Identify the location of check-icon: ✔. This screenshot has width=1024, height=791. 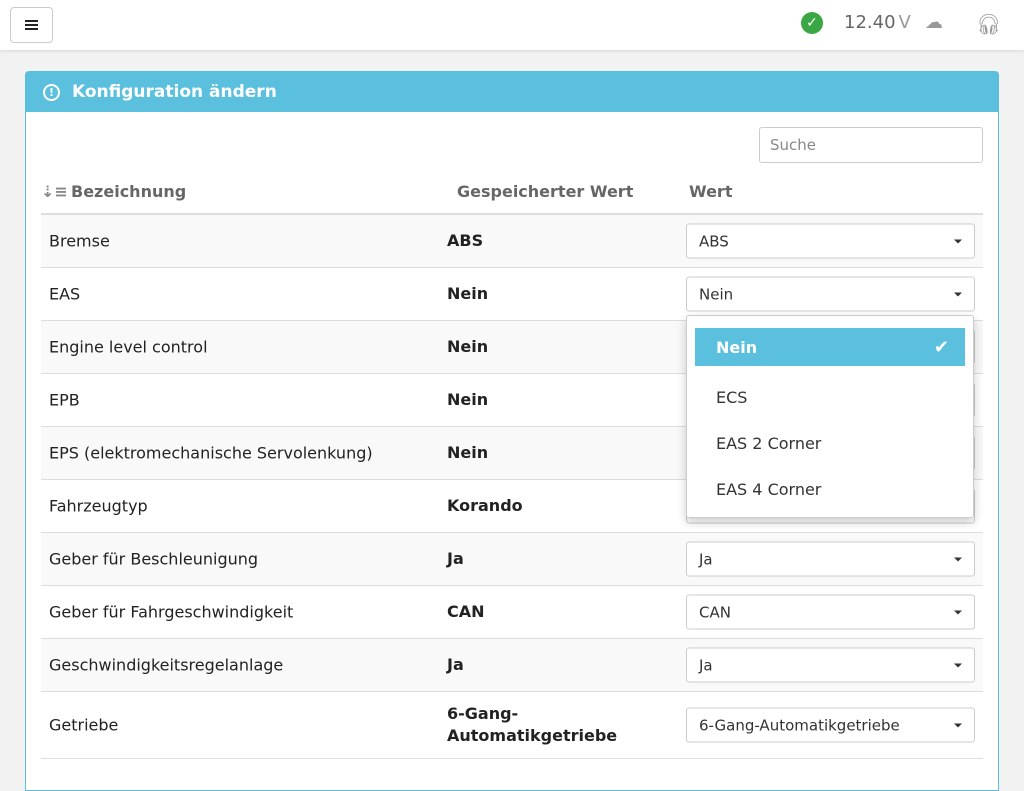
(941, 347).